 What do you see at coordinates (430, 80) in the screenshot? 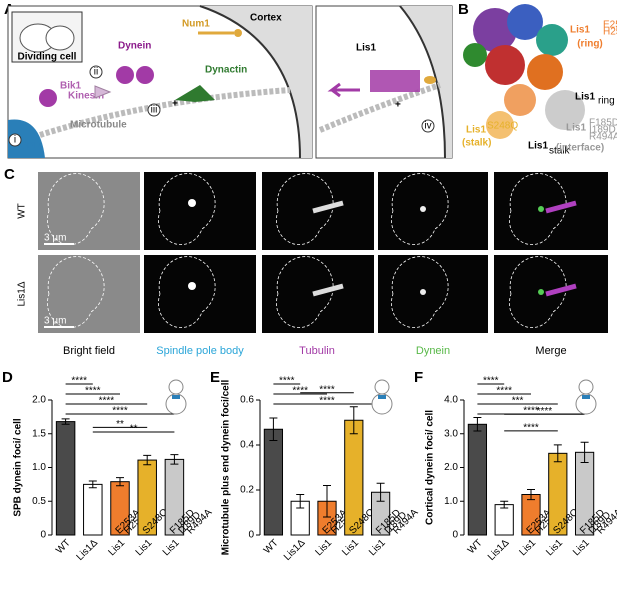
I see `num1-shape` at bounding box center [430, 80].